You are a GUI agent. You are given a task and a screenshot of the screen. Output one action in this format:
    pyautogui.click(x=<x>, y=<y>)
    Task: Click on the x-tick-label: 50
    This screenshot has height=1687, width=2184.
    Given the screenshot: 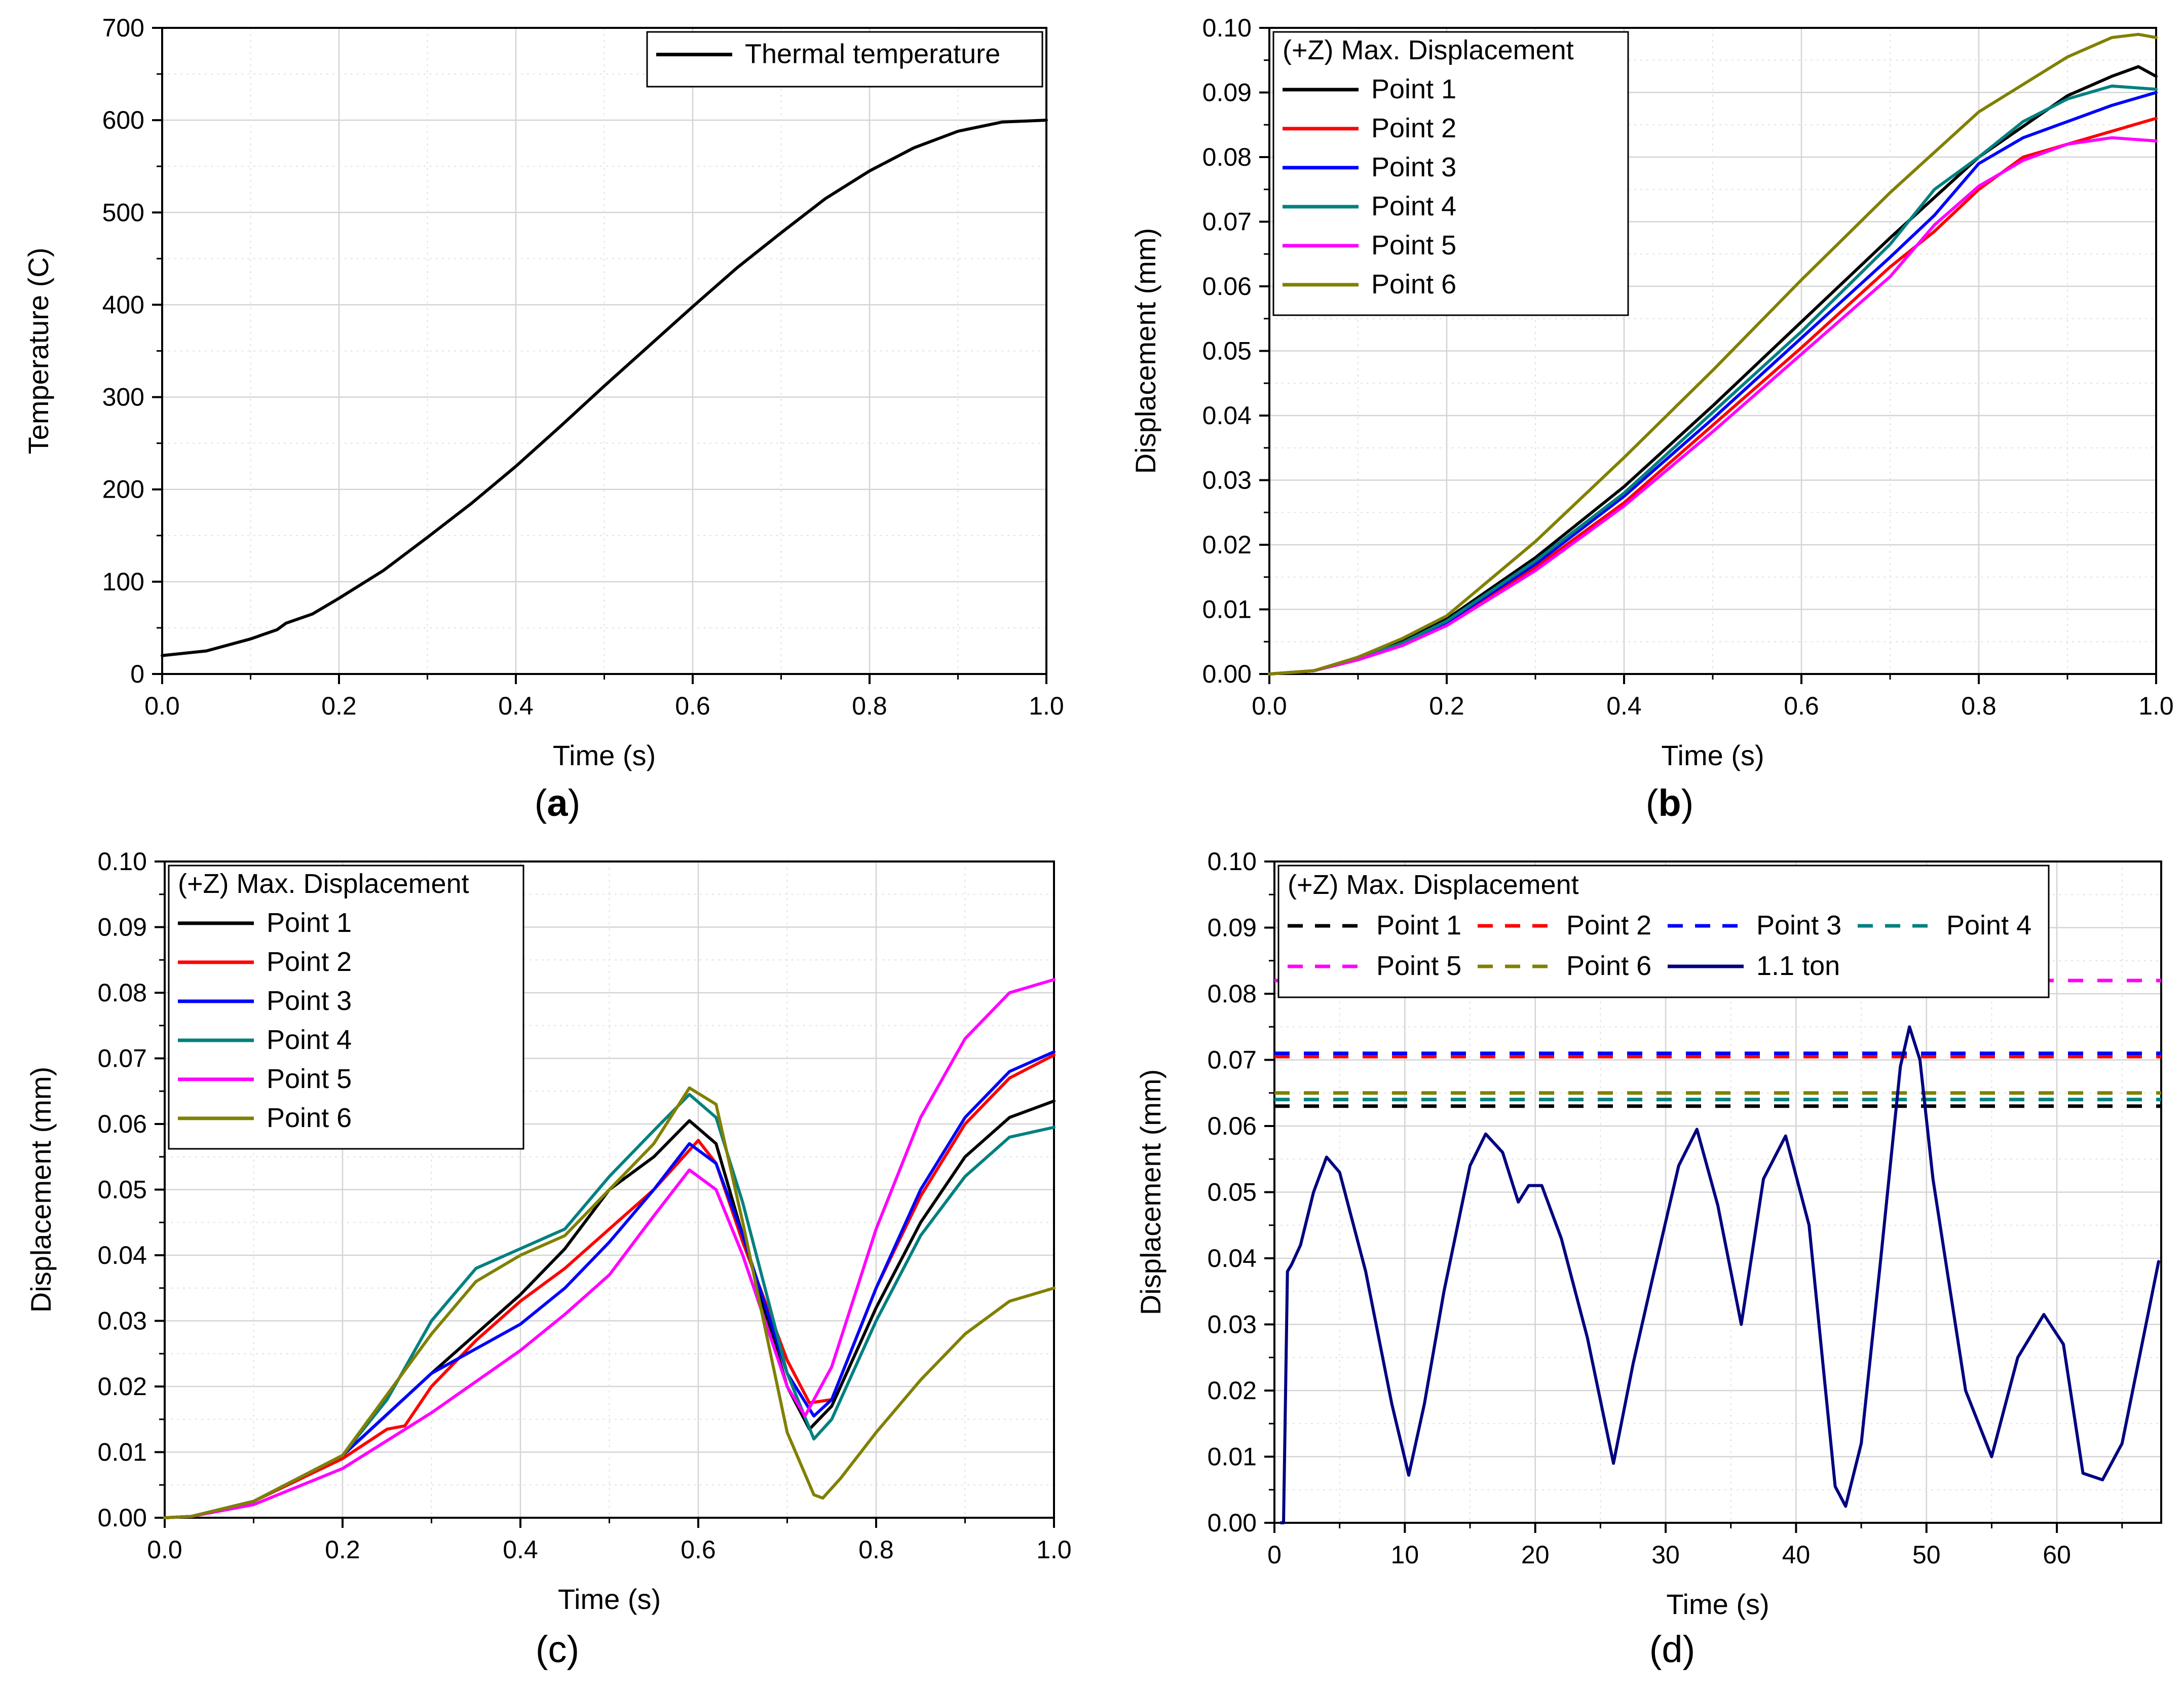 What is the action you would take?
    pyautogui.click(x=1926, y=1555)
    